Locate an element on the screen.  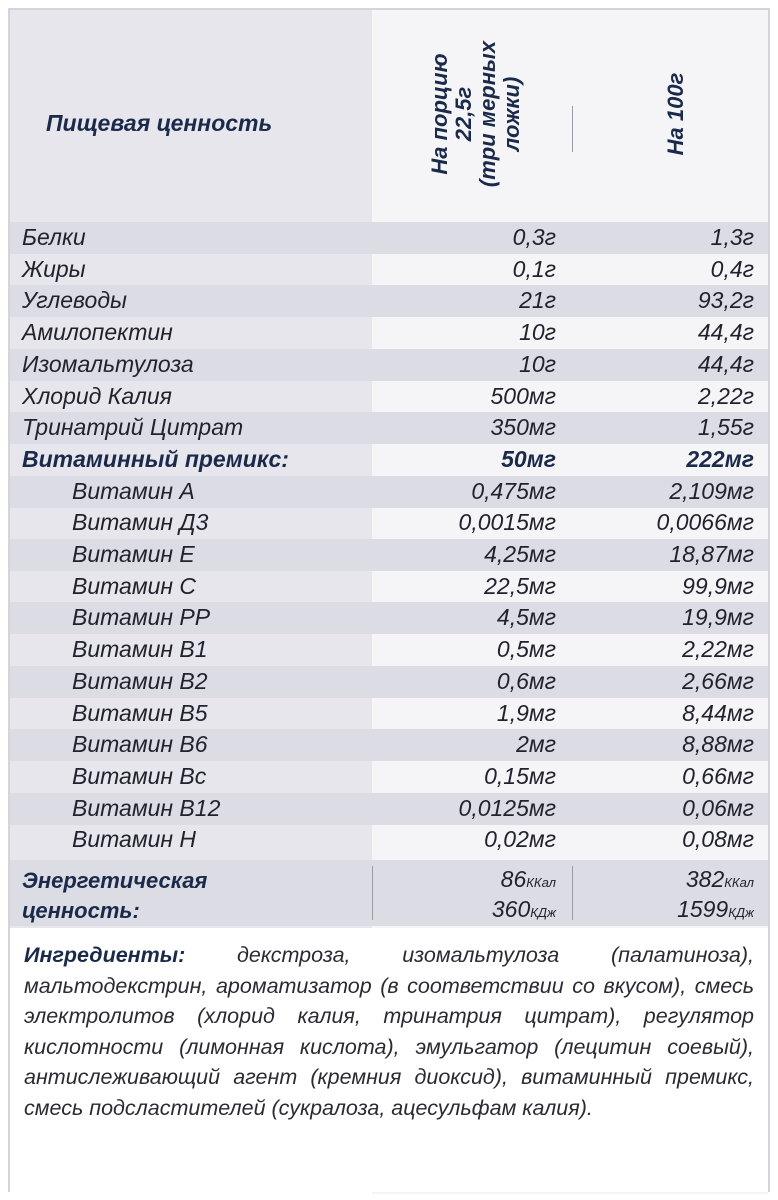
portion-value: 22,5мг is located at coordinates (520, 586).